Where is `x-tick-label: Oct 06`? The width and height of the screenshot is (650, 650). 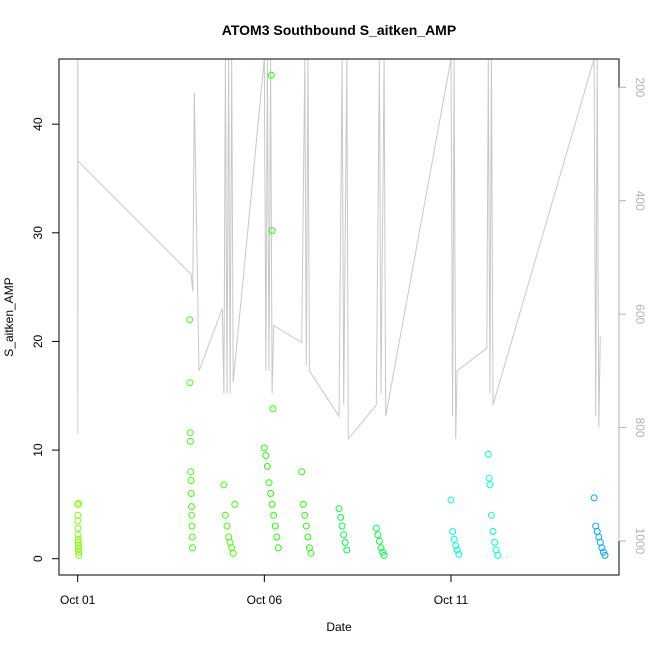 x-tick-label: Oct 06 is located at coordinates (265, 600).